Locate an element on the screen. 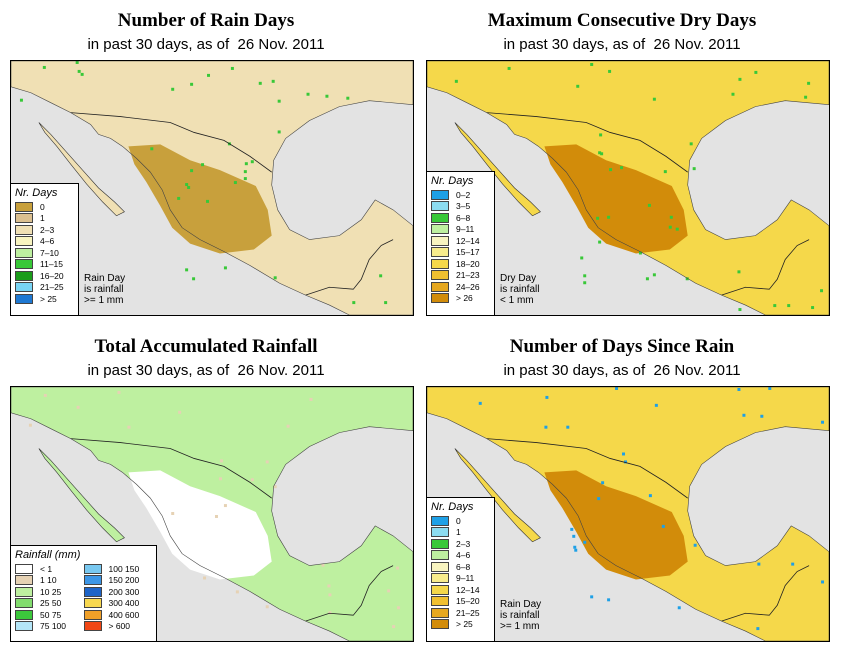  legend-title: Nr. Days is located at coordinates (452, 507).